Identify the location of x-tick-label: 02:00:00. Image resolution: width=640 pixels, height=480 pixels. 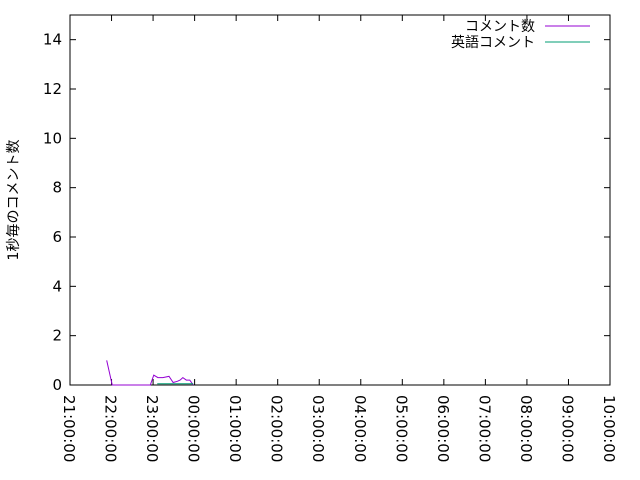
(277, 428).